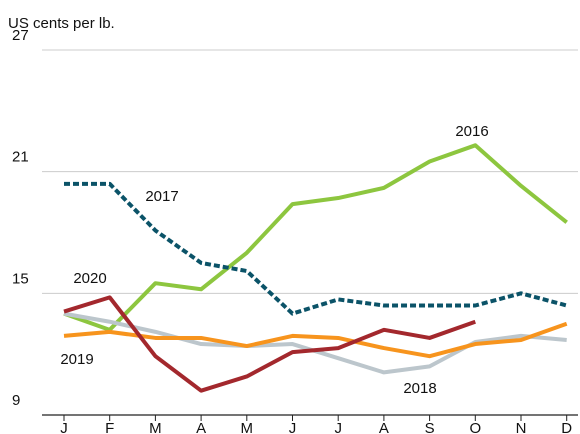  Describe the element at coordinates (315, 340) in the screenshot. I see `series-line` at that location.